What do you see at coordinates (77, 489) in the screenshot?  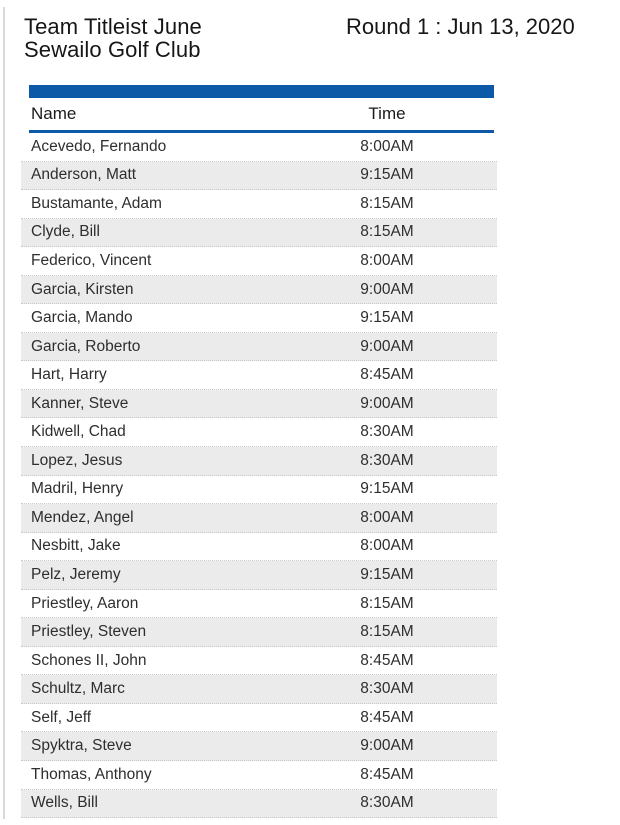 I see `player-name: Madril, Henry` at bounding box center [77, 489].